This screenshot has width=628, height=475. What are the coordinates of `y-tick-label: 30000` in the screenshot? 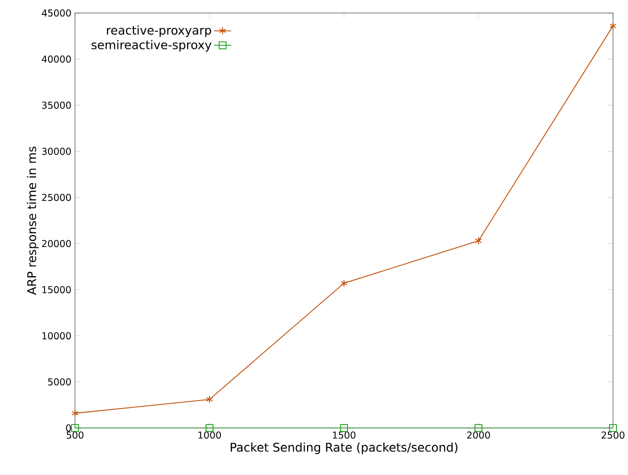 It's located at (56, 151).